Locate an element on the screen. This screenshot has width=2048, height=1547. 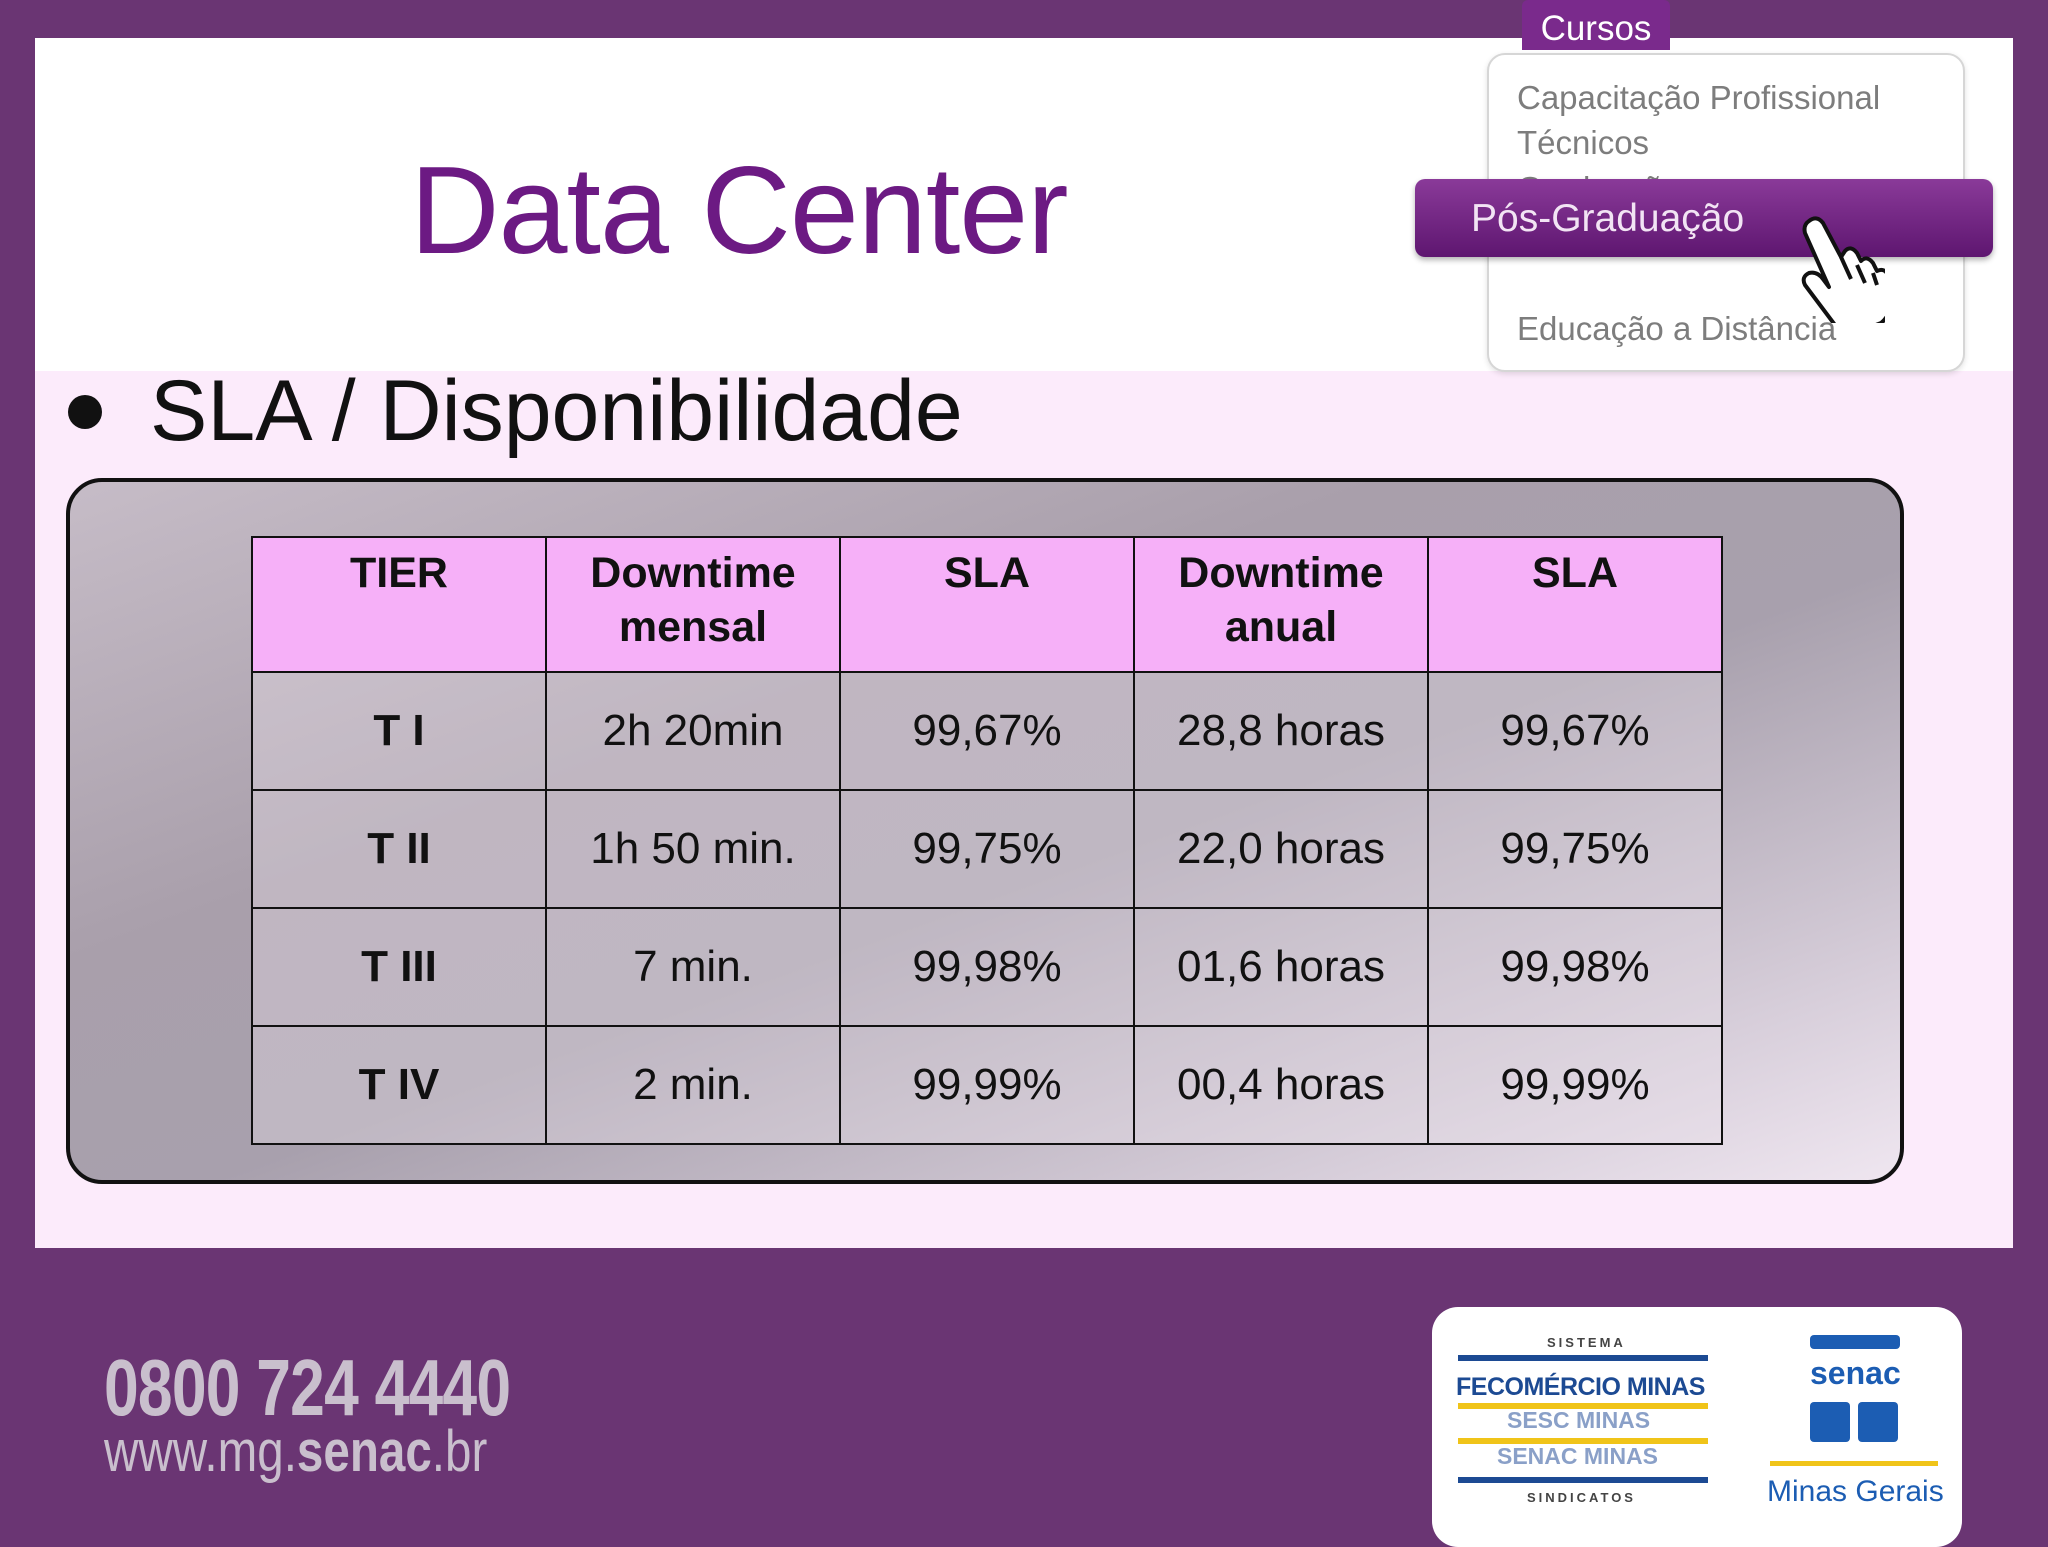
logo-fecomercio: FECOMÉRCIO MINAS is located at coordinates (1580, 1387).